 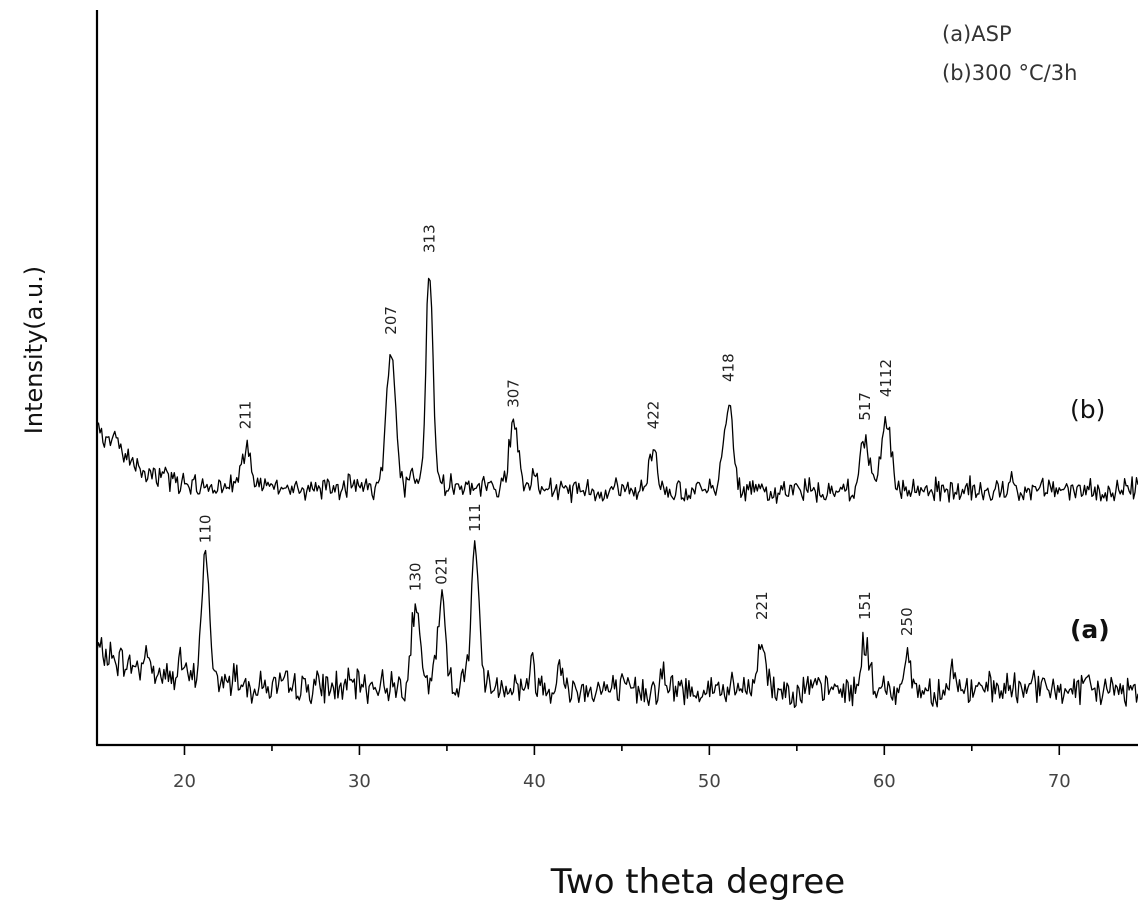 I want to click on peak-label-a: 021, so click(x=442, y=570).